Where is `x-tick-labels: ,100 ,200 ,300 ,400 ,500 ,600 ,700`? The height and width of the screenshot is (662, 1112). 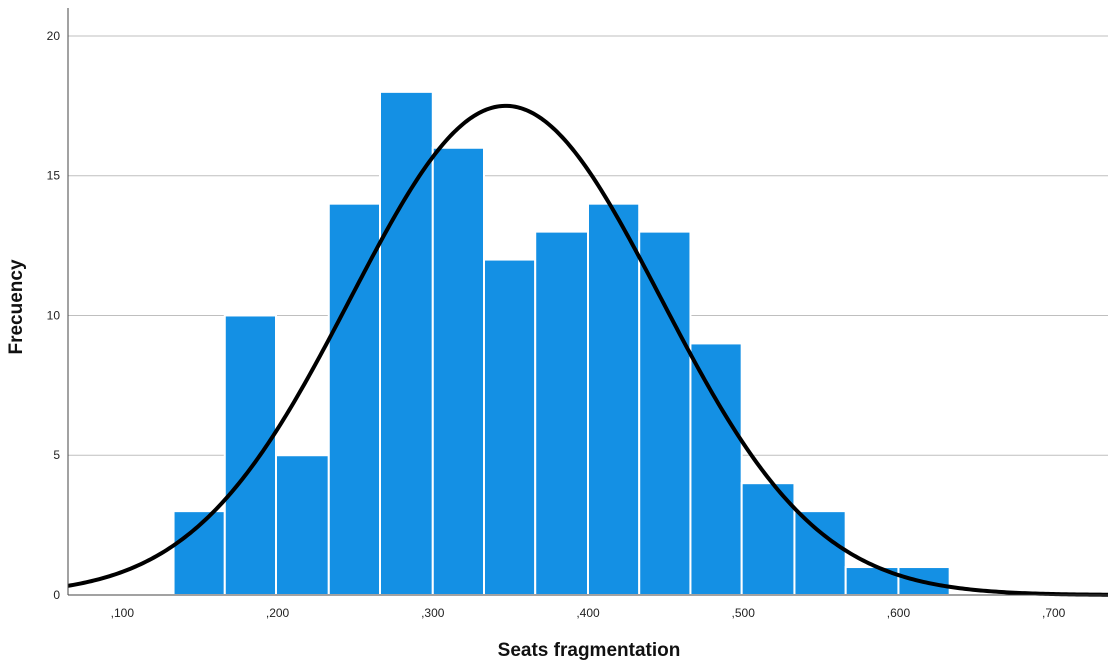 x-tick-labels: ,100 ,200 ,300 ,400 ,500 ,600 ,700 is located at coordinates (588, 613).